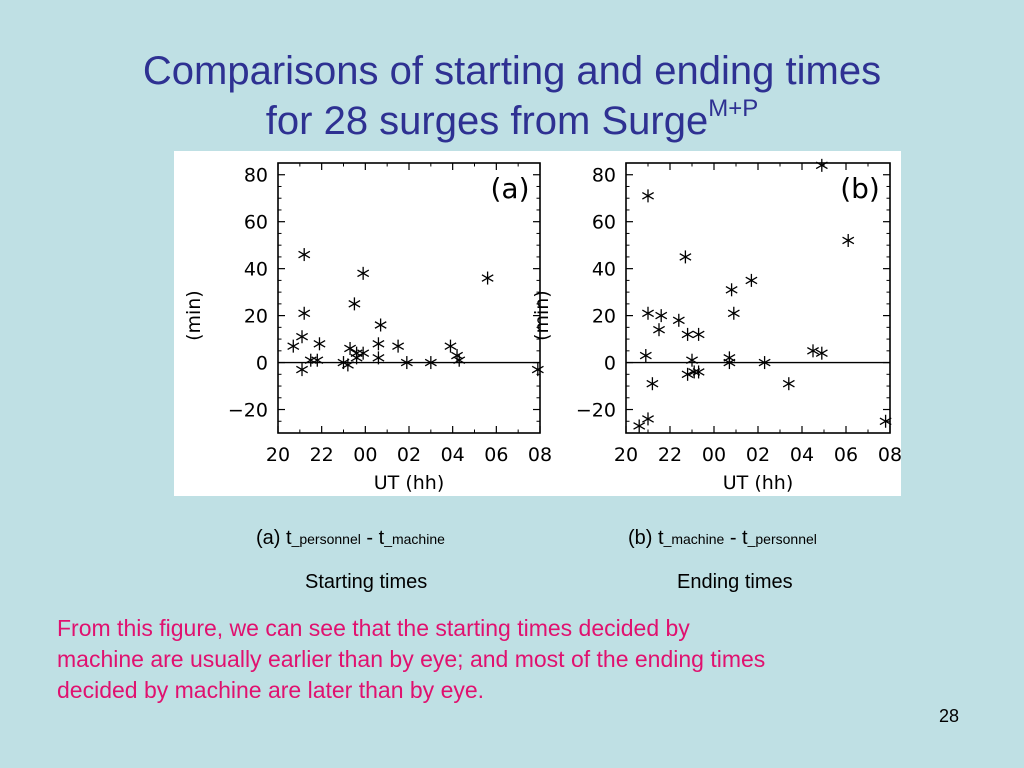  Describe the element at coordinates (596, 411) in the screenshot. I see `panel-b-ytick-label: −20` at that location.